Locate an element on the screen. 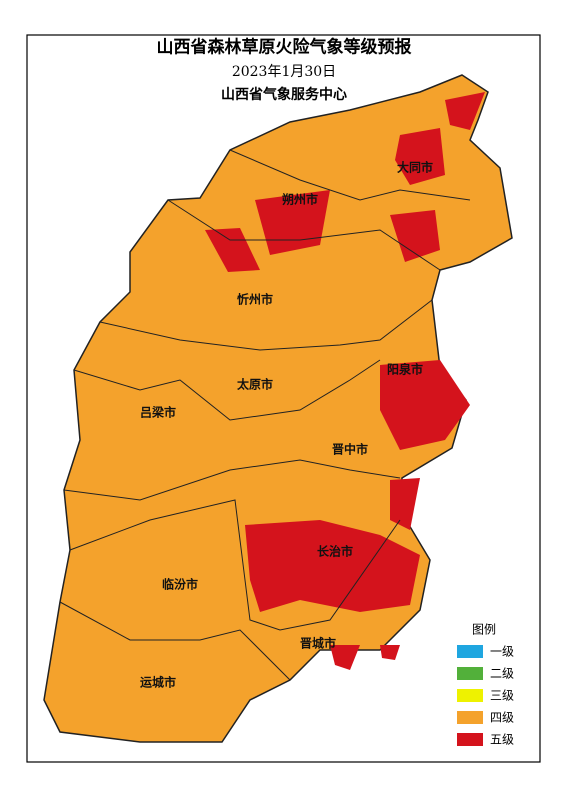 The width and height of the screenshot is (565, 800). city-label: 忻州市 is located at coordinates (255, 299).